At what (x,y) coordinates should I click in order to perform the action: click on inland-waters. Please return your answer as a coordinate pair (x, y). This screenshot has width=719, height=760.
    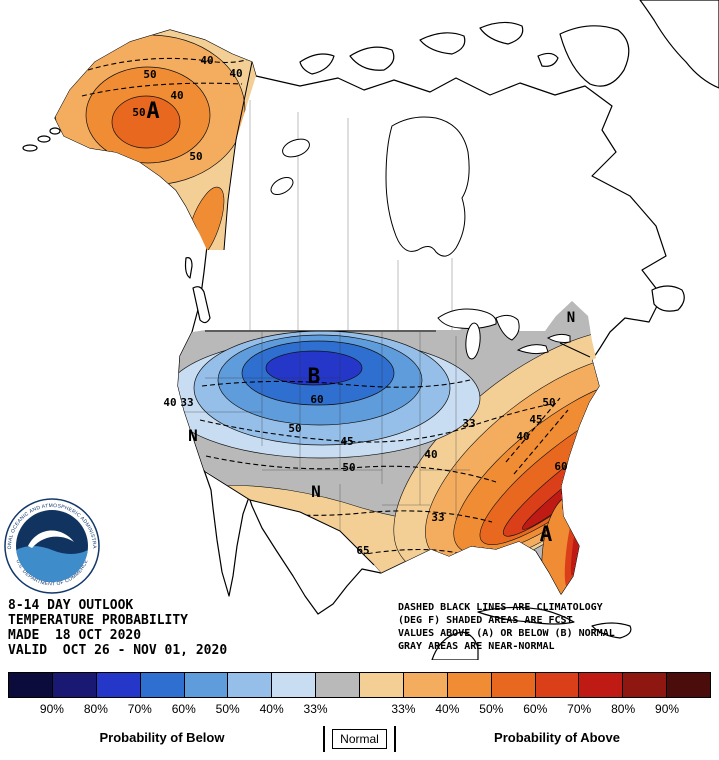
    Looking at the image, I should click on (420, 238).